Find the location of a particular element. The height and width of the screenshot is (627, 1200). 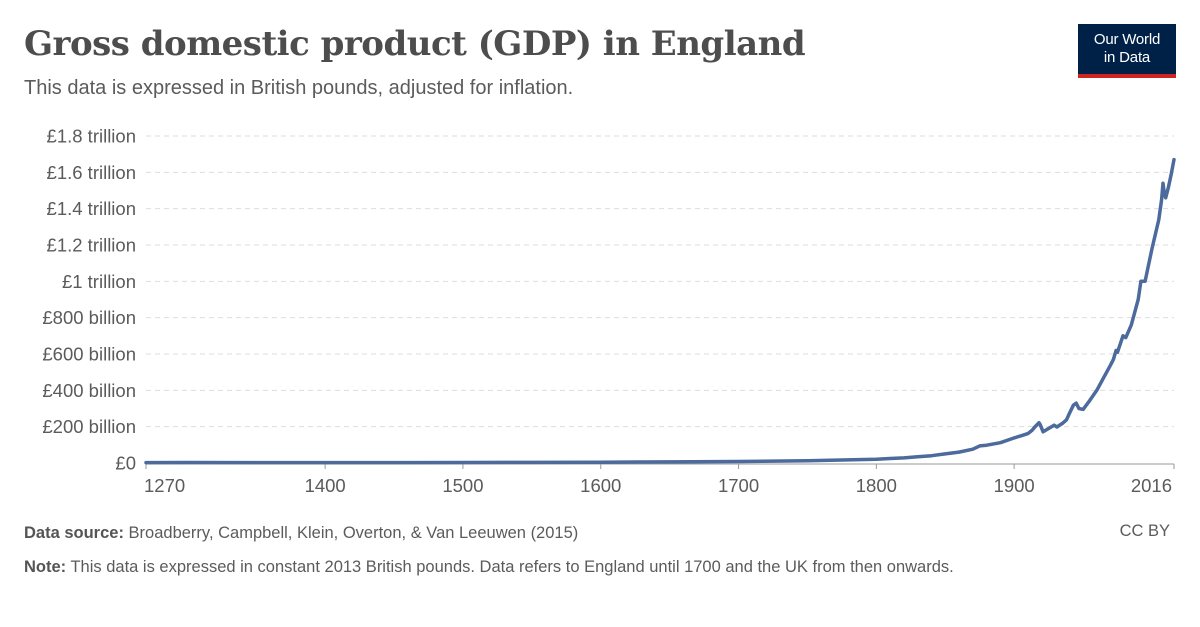

x-tick-label: 1700 is located at coordinates (738, 485).